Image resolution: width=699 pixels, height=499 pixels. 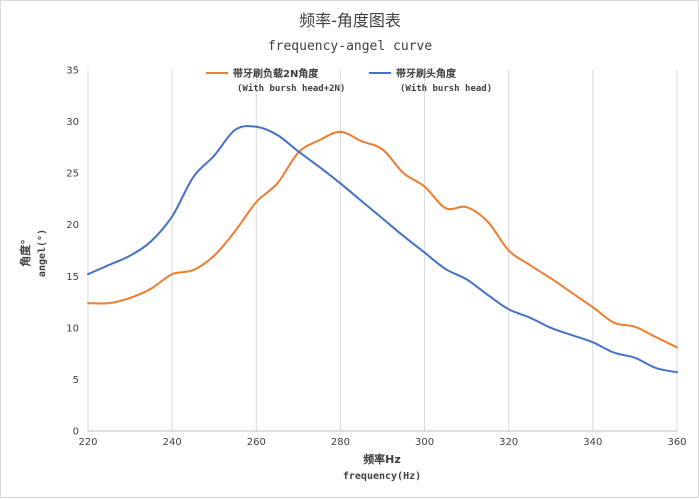 What do you see at coordinates (276, 73) in the screenshot?
I see `legend-label-orange: 带牙刷负载2N角度` at bounding box center [276, 73].